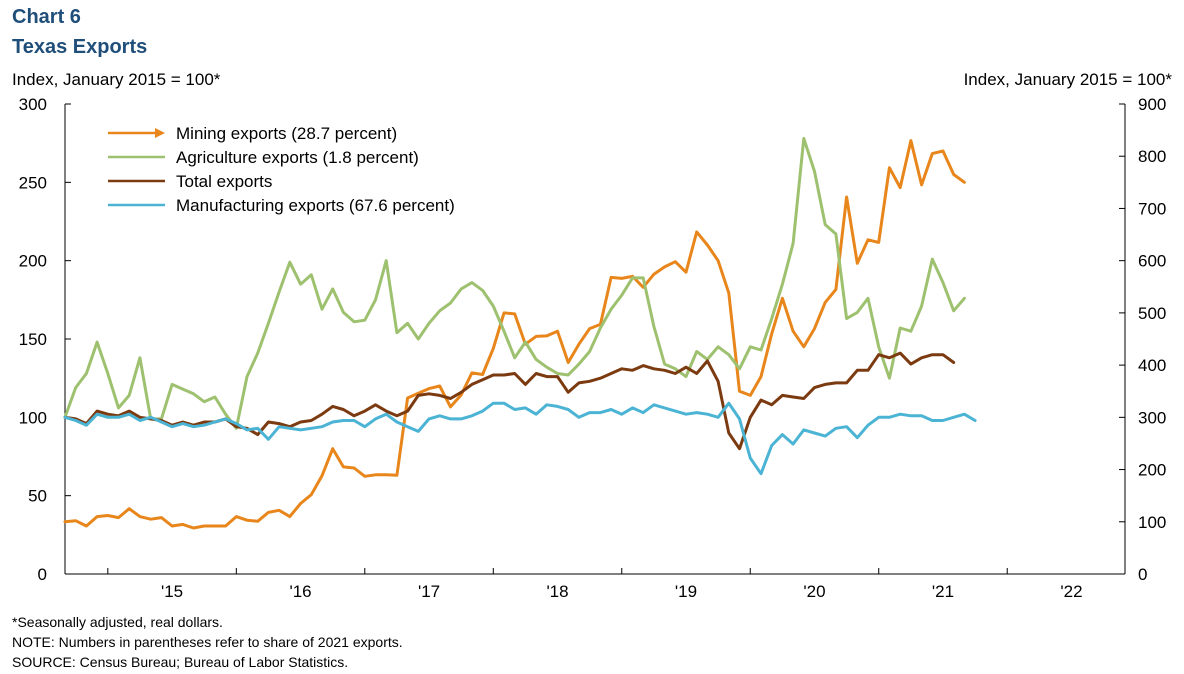 The width and height of the screenshot is (1184, 674). I want to click on legend-arrowhead, so click(160, 133).